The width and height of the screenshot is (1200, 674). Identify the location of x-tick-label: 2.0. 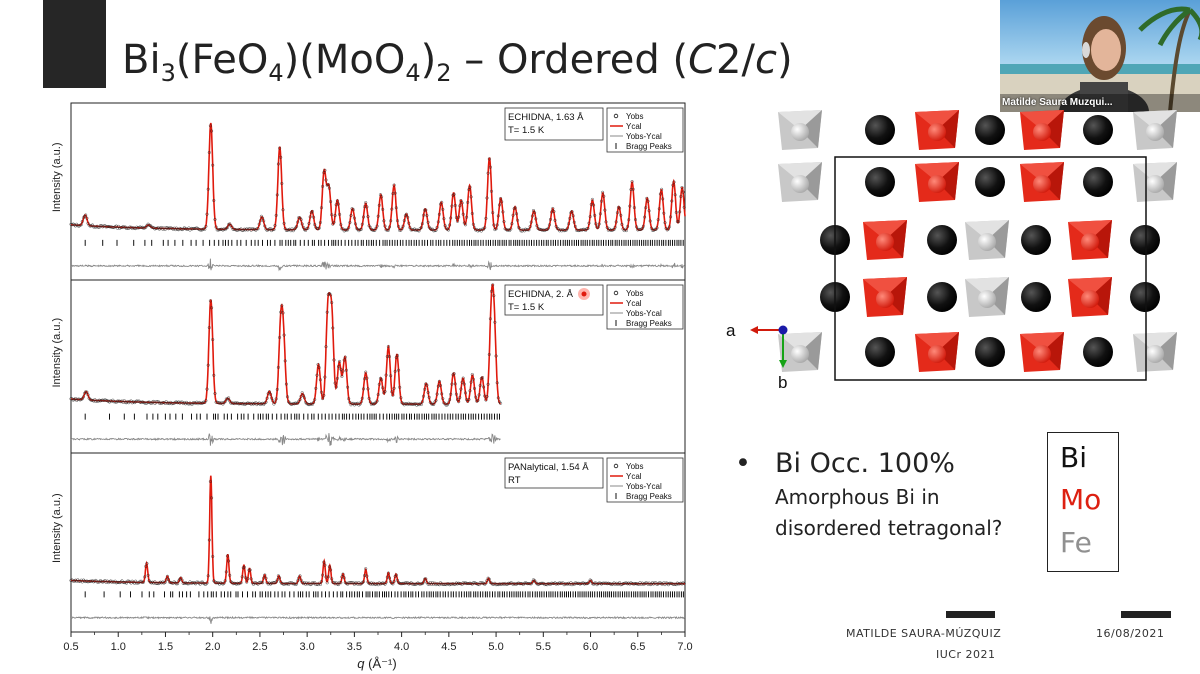
(212, 647).